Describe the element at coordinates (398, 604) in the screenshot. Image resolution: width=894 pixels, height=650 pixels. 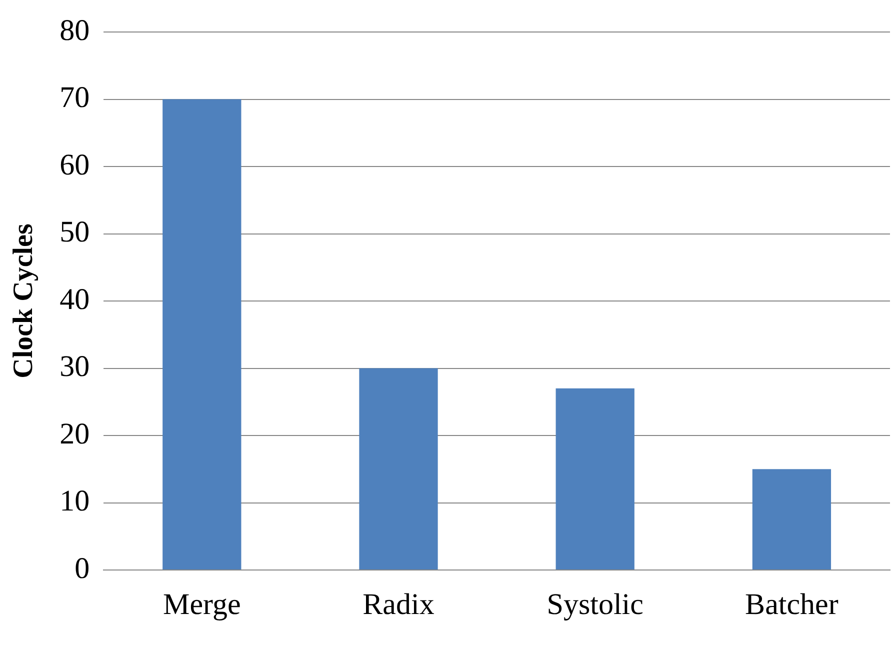
I see `x-tick-label: Radix` at that location.